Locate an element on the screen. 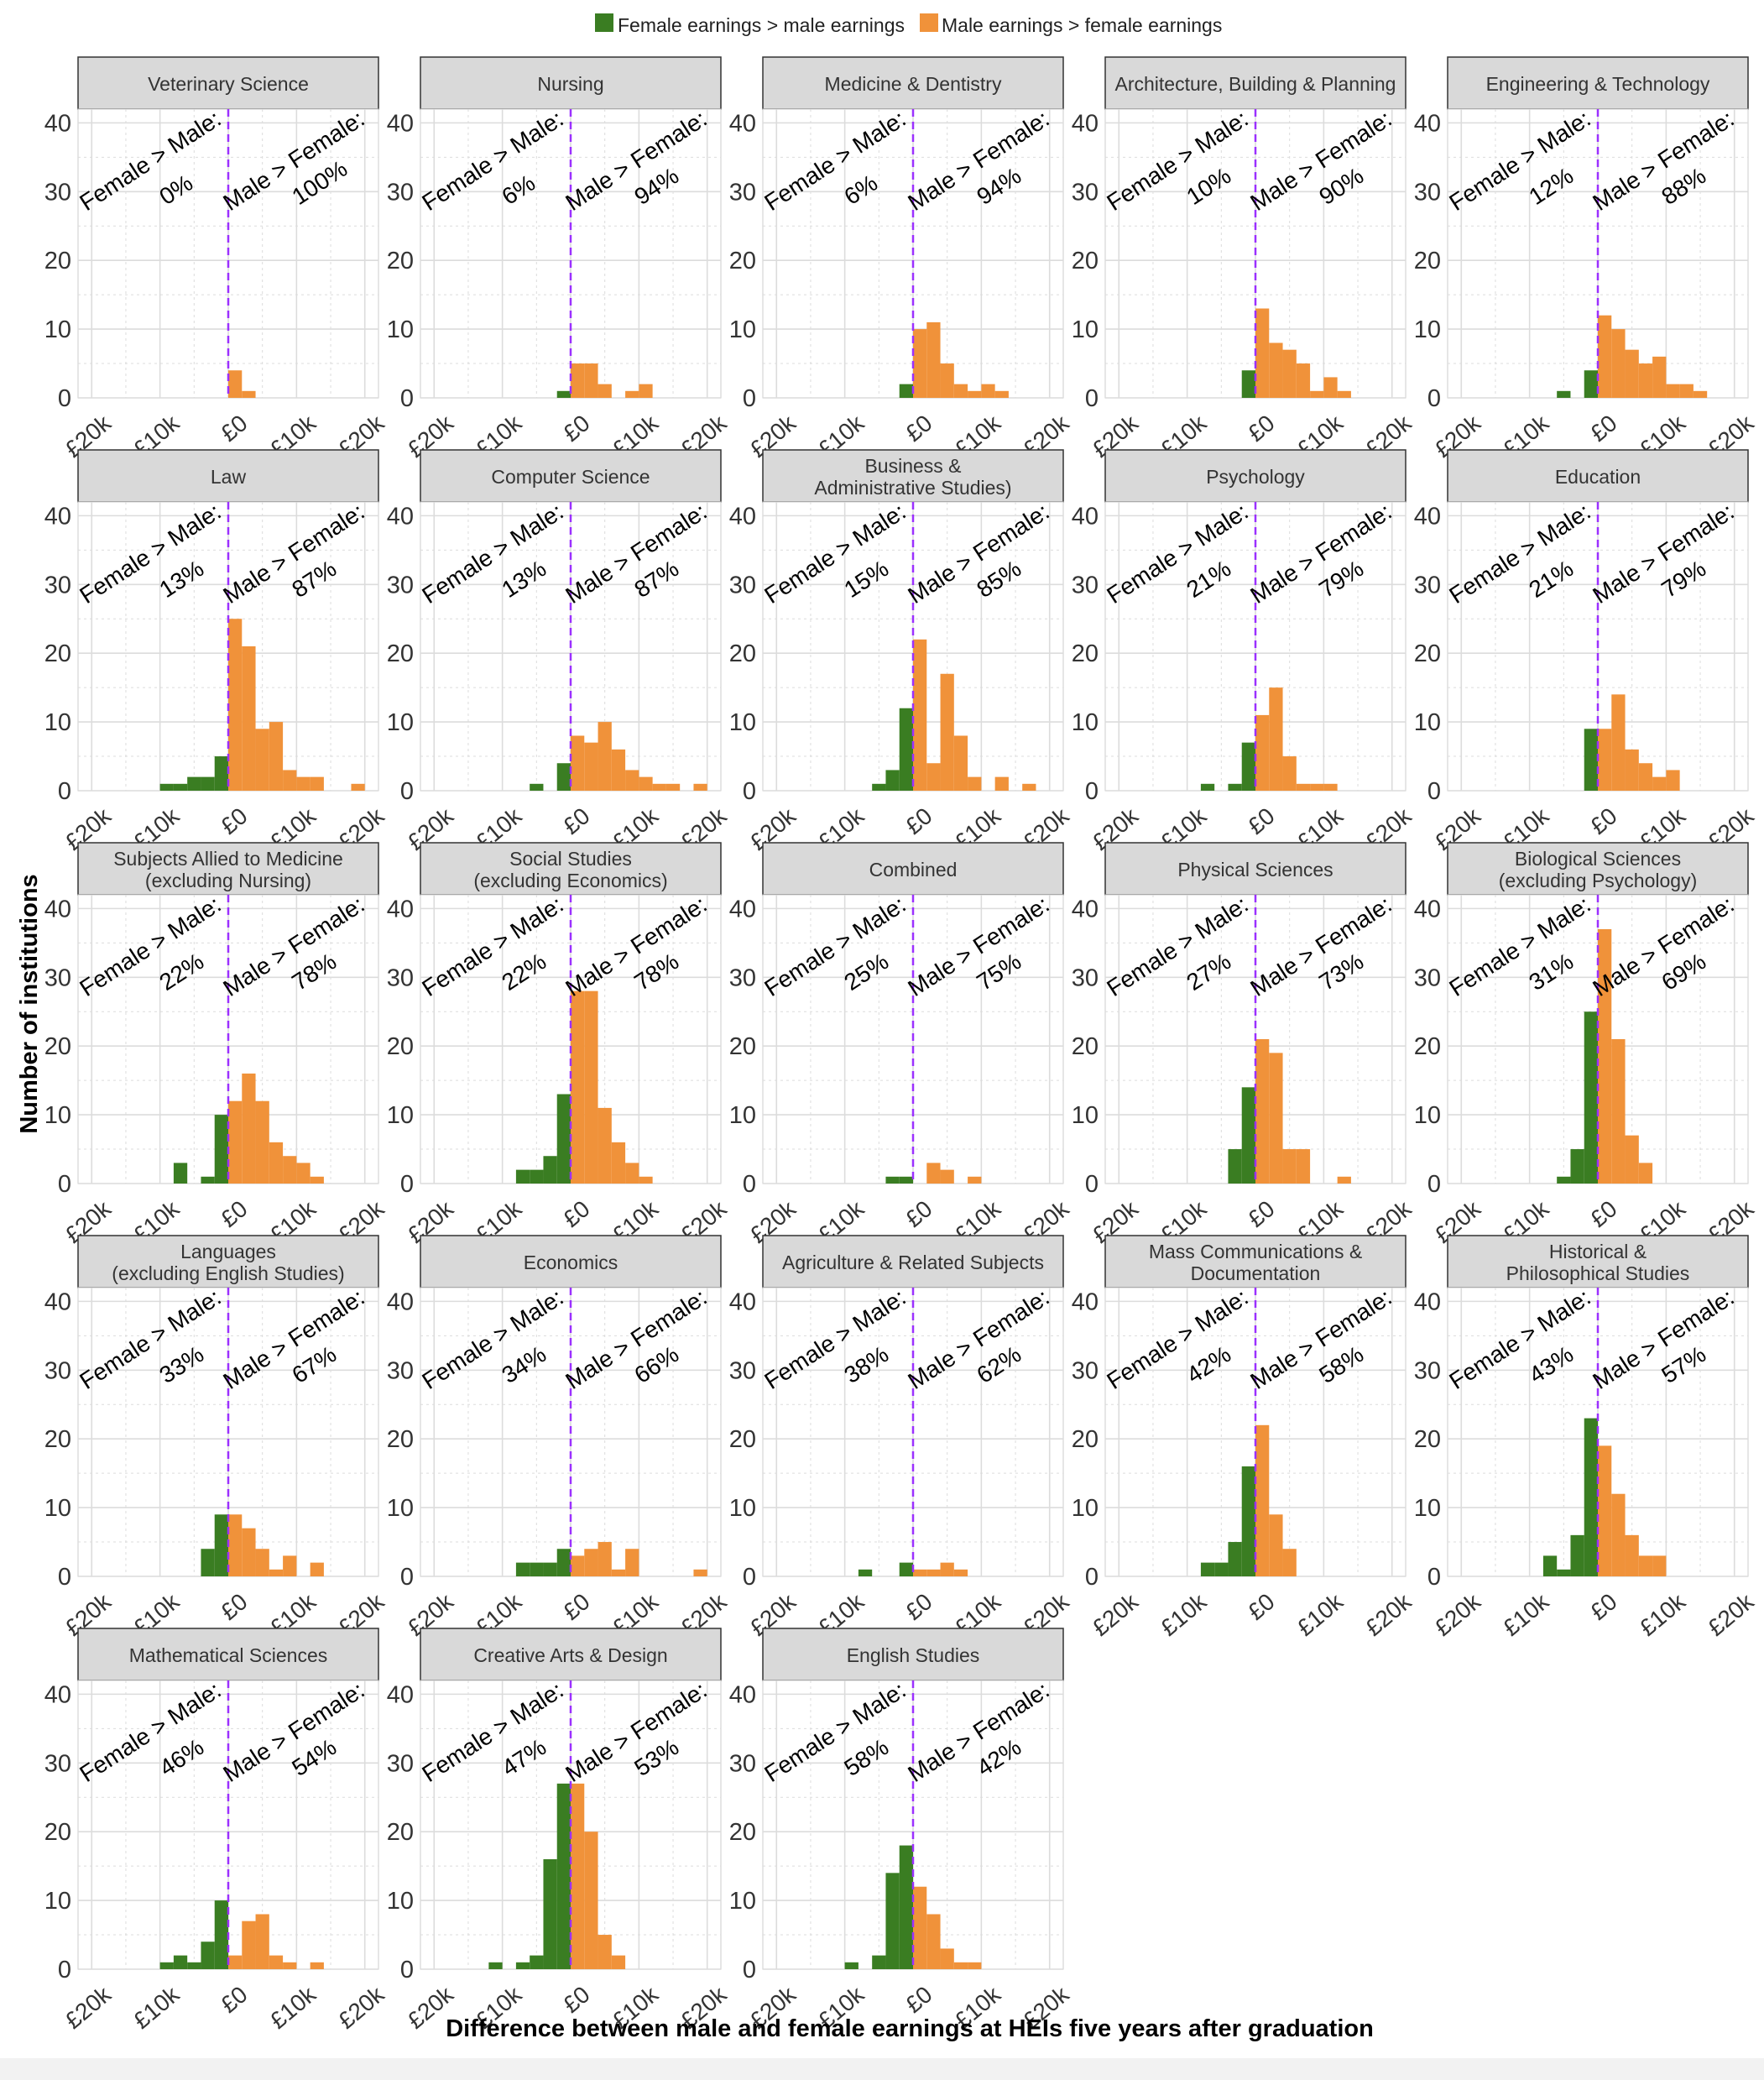 The width and height of the screenshot is (1764, 2080). facet-title: Medicine & Dentistry is located at coordinates (913, 84).